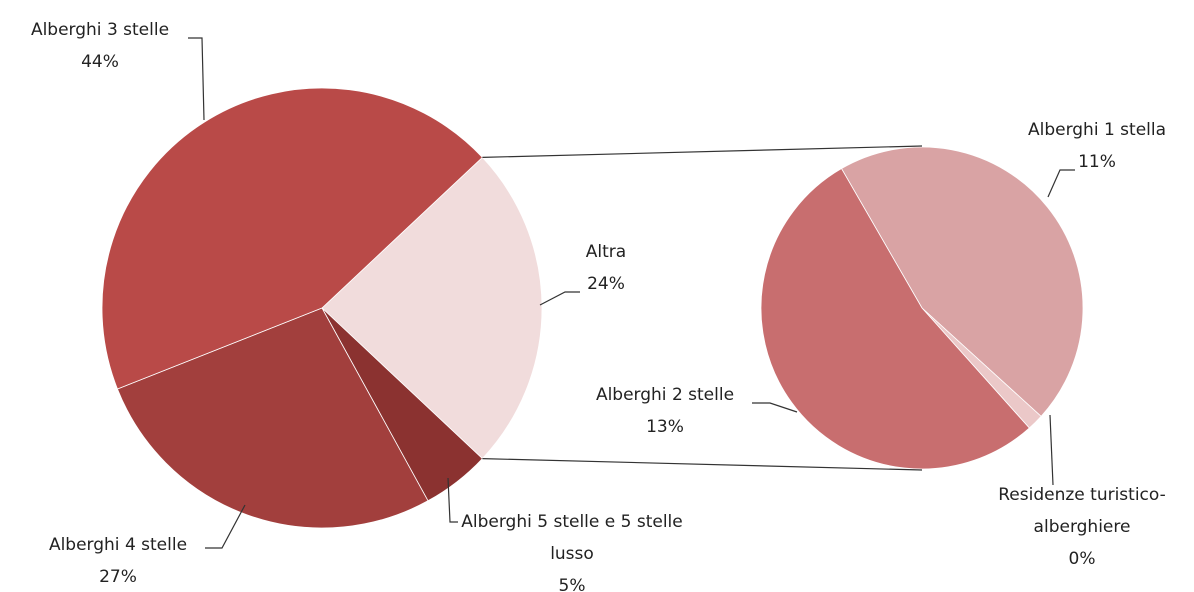 This screenshot has height=592, width=1194. I want to click on data-label: Altra 24%, so click(606, 268).